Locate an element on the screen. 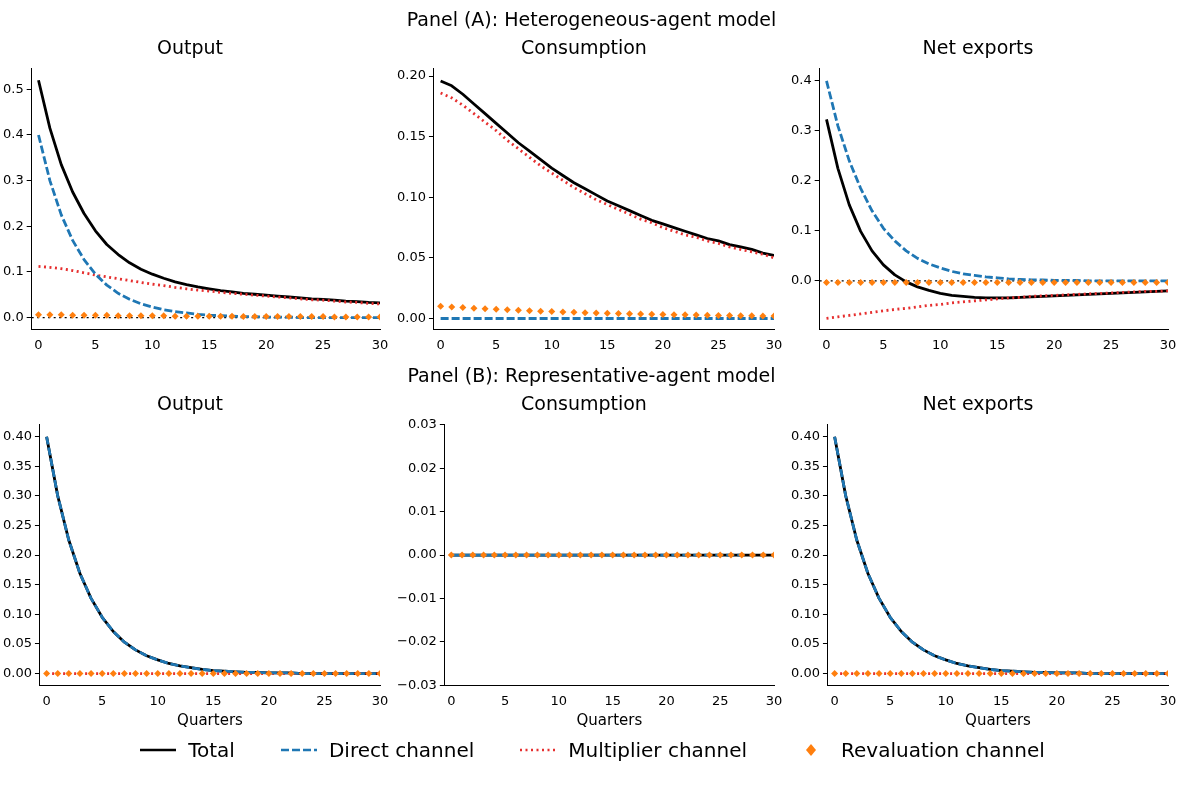 The image size is (1183, 799). legend-label: Direct channel is located at coordinates (401, 750).